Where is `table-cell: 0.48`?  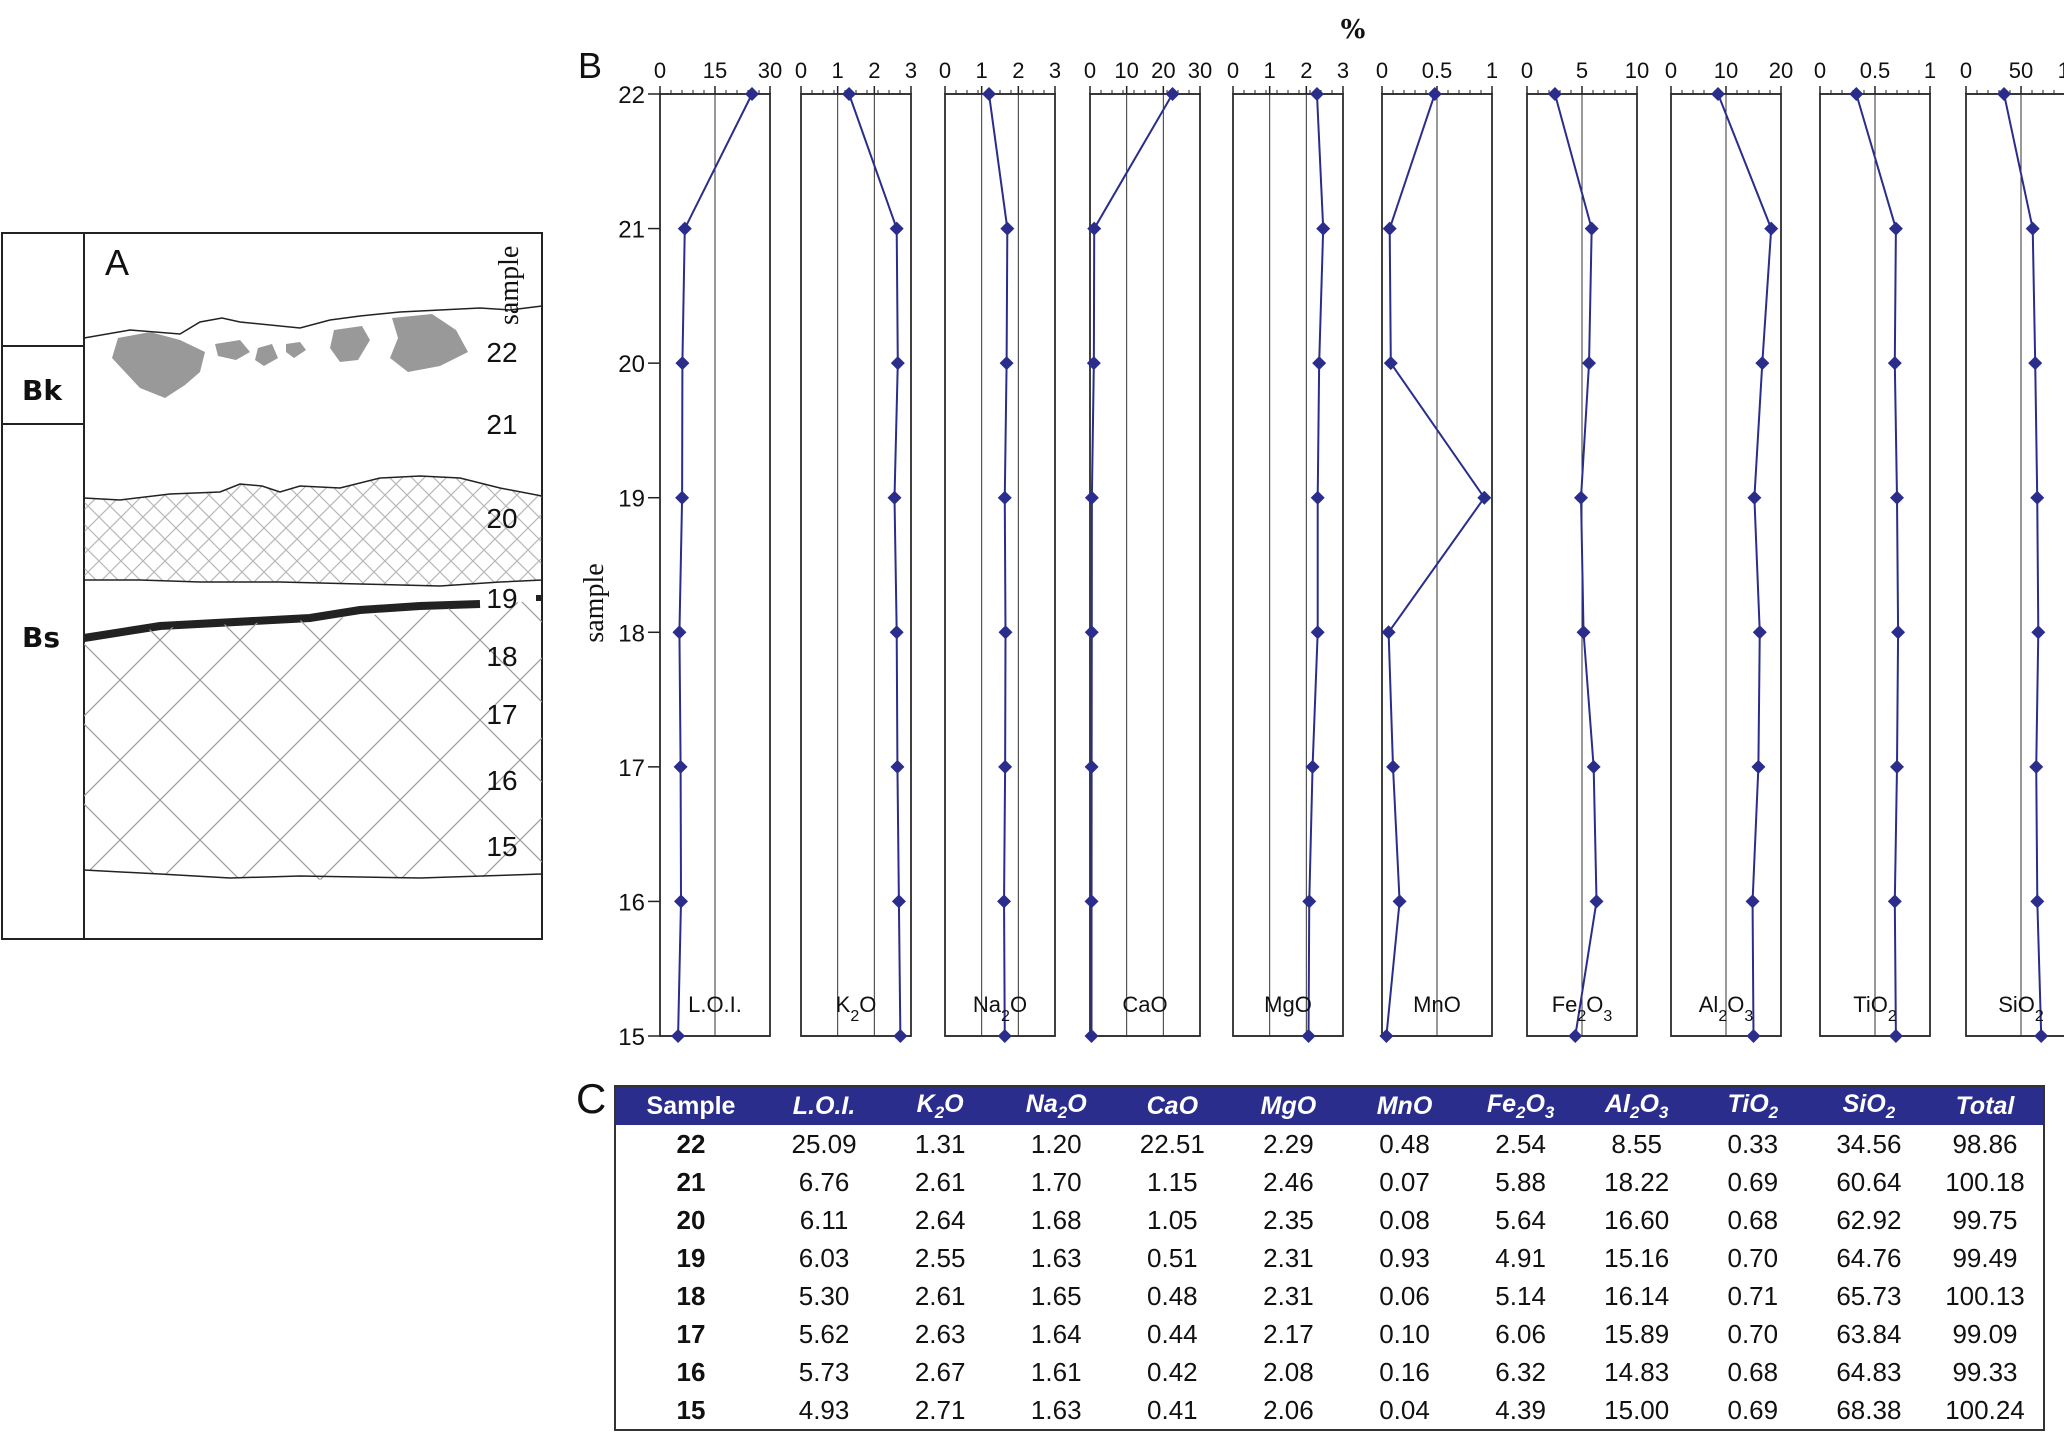
table-cell: 0.48 is located at coordinates (1172, 1295).